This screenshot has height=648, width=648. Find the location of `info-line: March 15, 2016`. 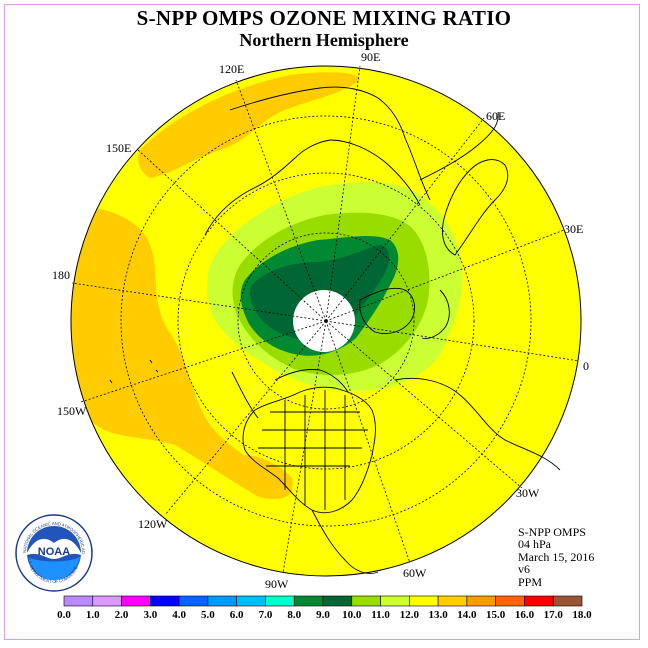

info-line: March 15, 2016 is located at coordinates (556, 556).